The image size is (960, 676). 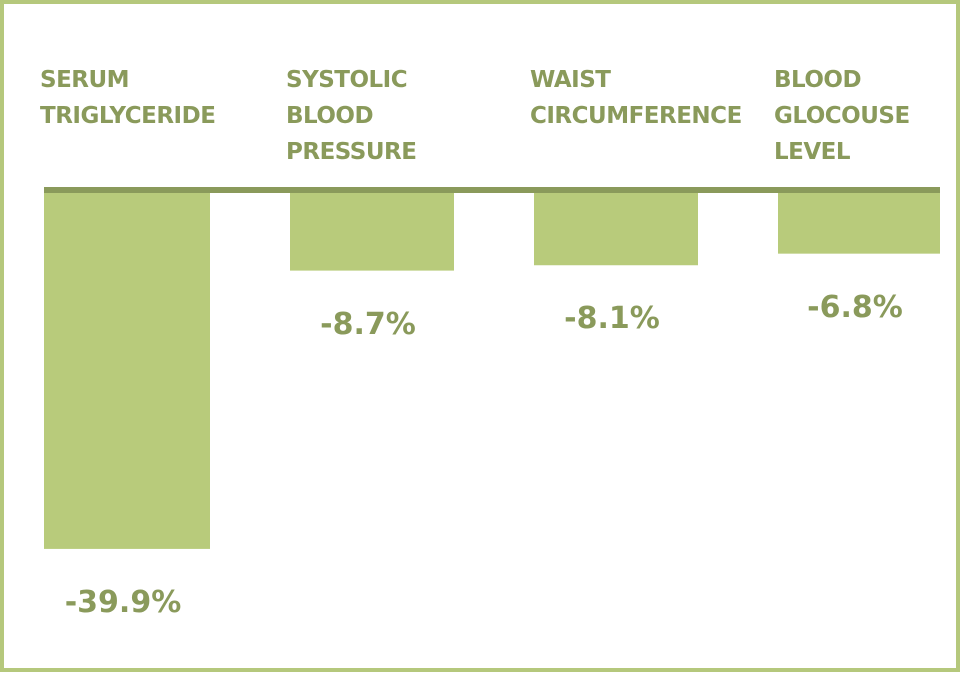 I want to click on category-label: WAIST CIRCUMFERENCE, so click(x=636, y=98).